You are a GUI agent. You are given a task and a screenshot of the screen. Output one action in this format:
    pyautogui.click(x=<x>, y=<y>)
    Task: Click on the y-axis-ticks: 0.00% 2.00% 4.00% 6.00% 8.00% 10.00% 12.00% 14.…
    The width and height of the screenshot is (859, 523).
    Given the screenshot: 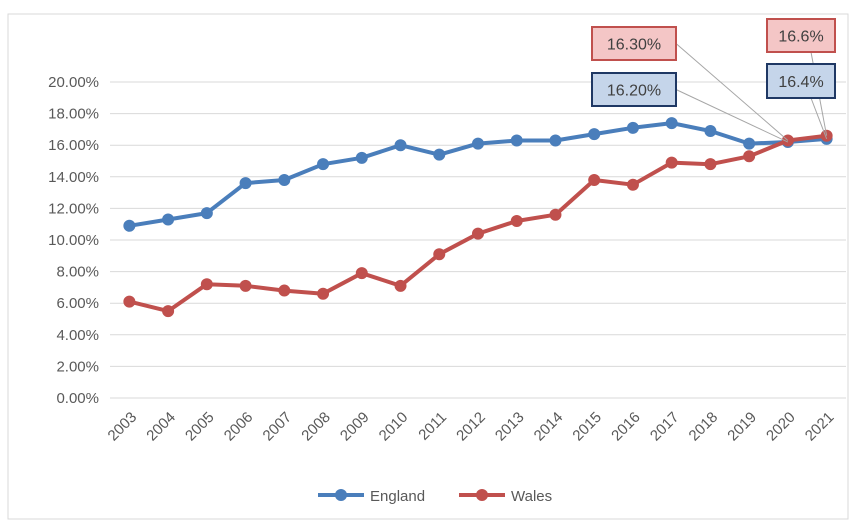 What is the action you would take?
    pyautogui.click(x=73, y=240)
    